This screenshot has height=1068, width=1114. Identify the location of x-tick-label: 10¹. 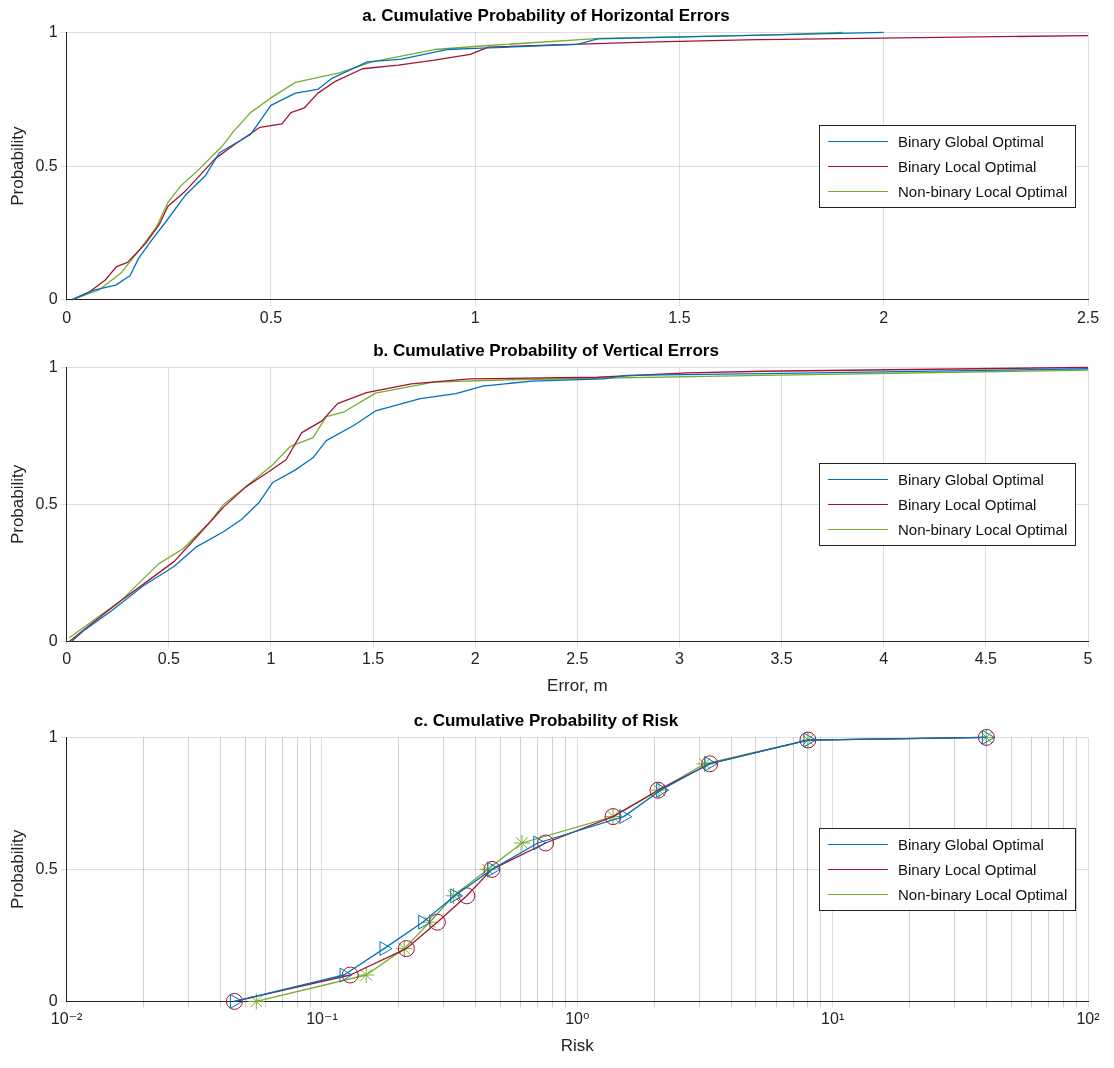
(833, 1019).